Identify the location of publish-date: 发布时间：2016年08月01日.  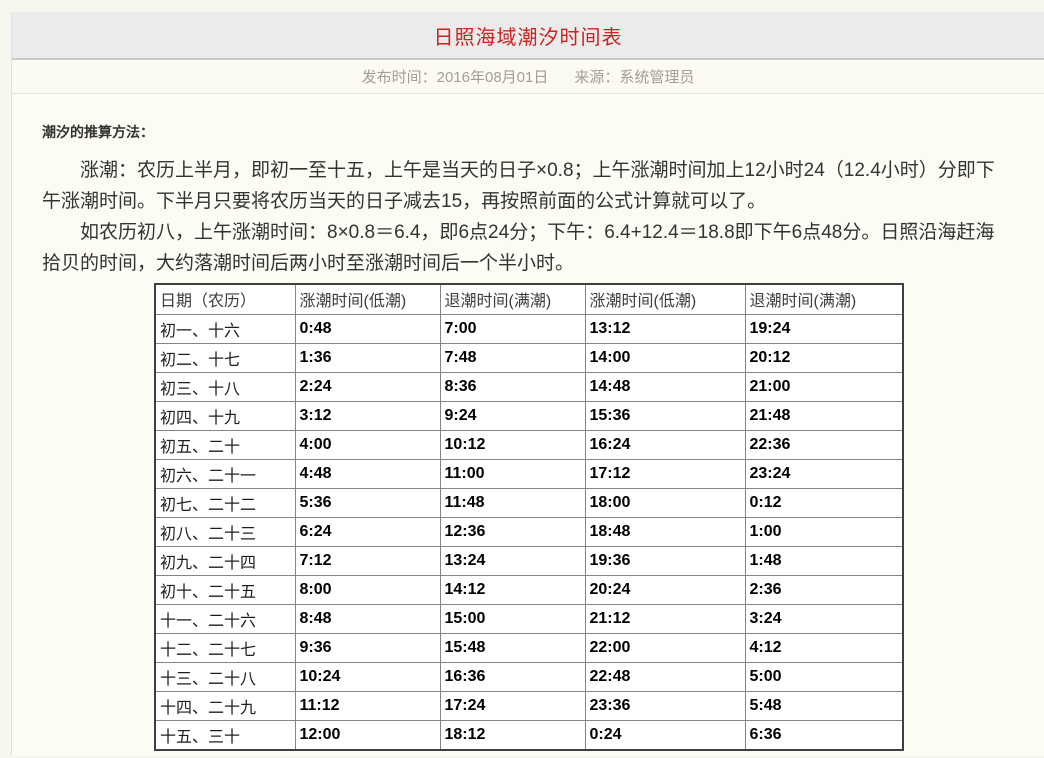
(455, 77).